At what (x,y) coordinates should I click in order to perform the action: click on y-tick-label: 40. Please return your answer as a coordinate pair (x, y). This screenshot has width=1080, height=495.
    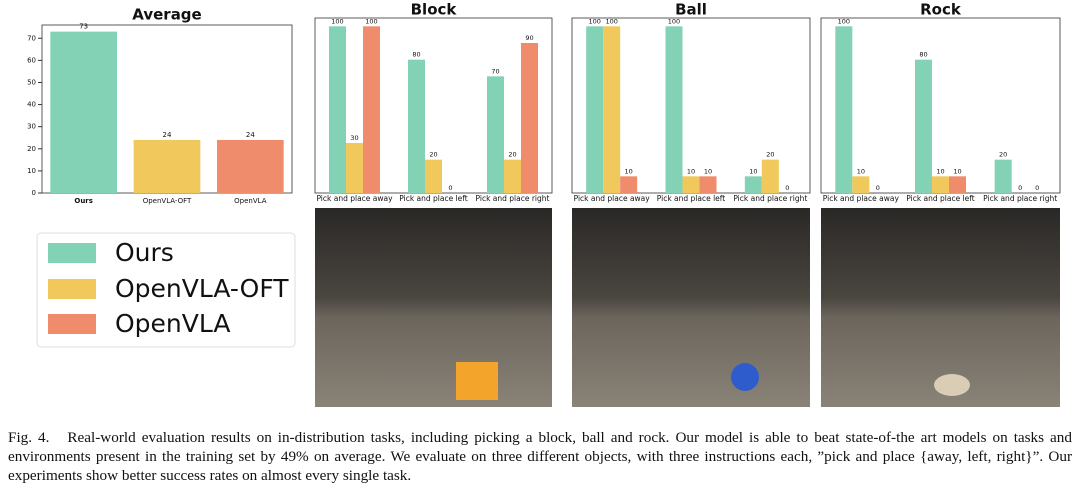
    Looking at the image, I should click on (31, 105).